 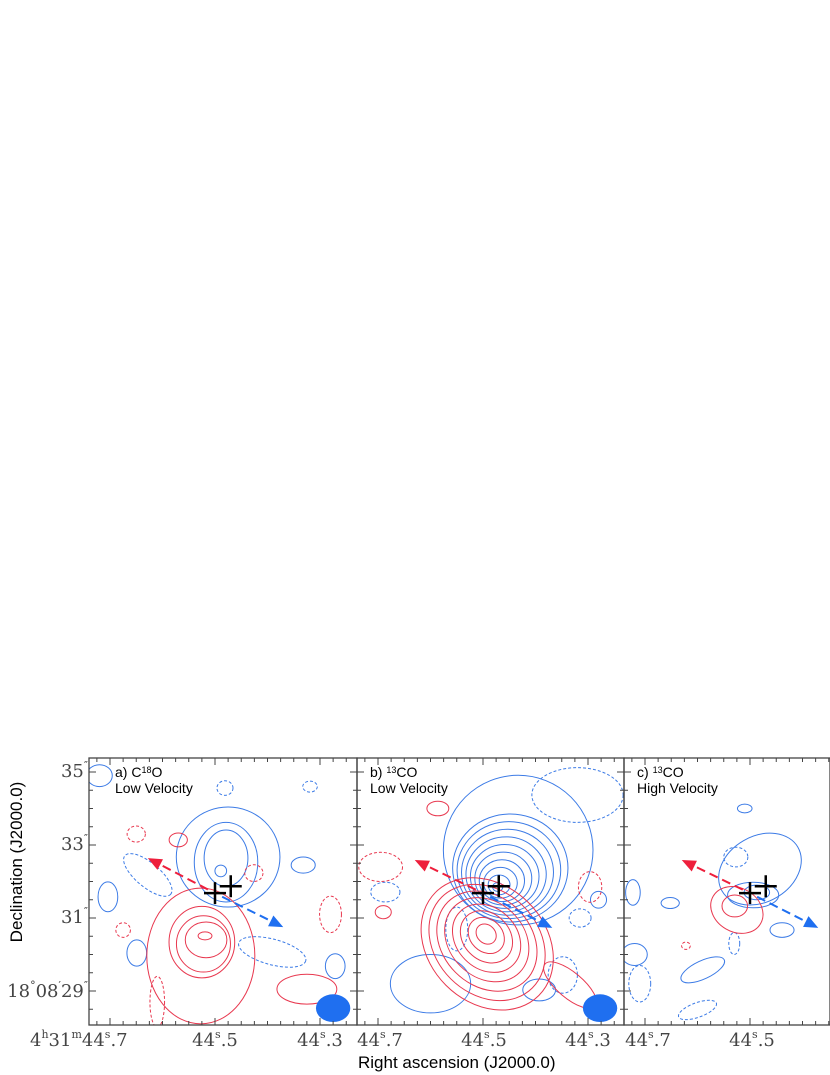 I want to click on panel-a-title: a) C18O Low Velocity, so click(x=154, y=780).